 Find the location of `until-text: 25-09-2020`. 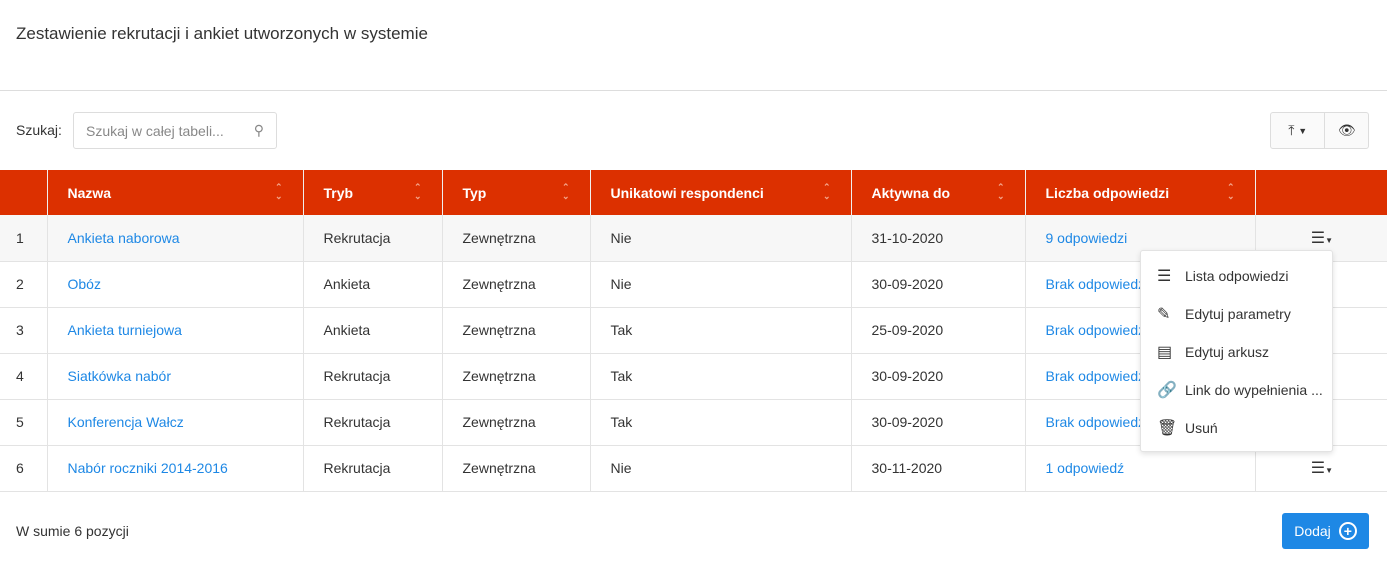

until-text: 25-09-2020 is located at coordinates (907, 330).